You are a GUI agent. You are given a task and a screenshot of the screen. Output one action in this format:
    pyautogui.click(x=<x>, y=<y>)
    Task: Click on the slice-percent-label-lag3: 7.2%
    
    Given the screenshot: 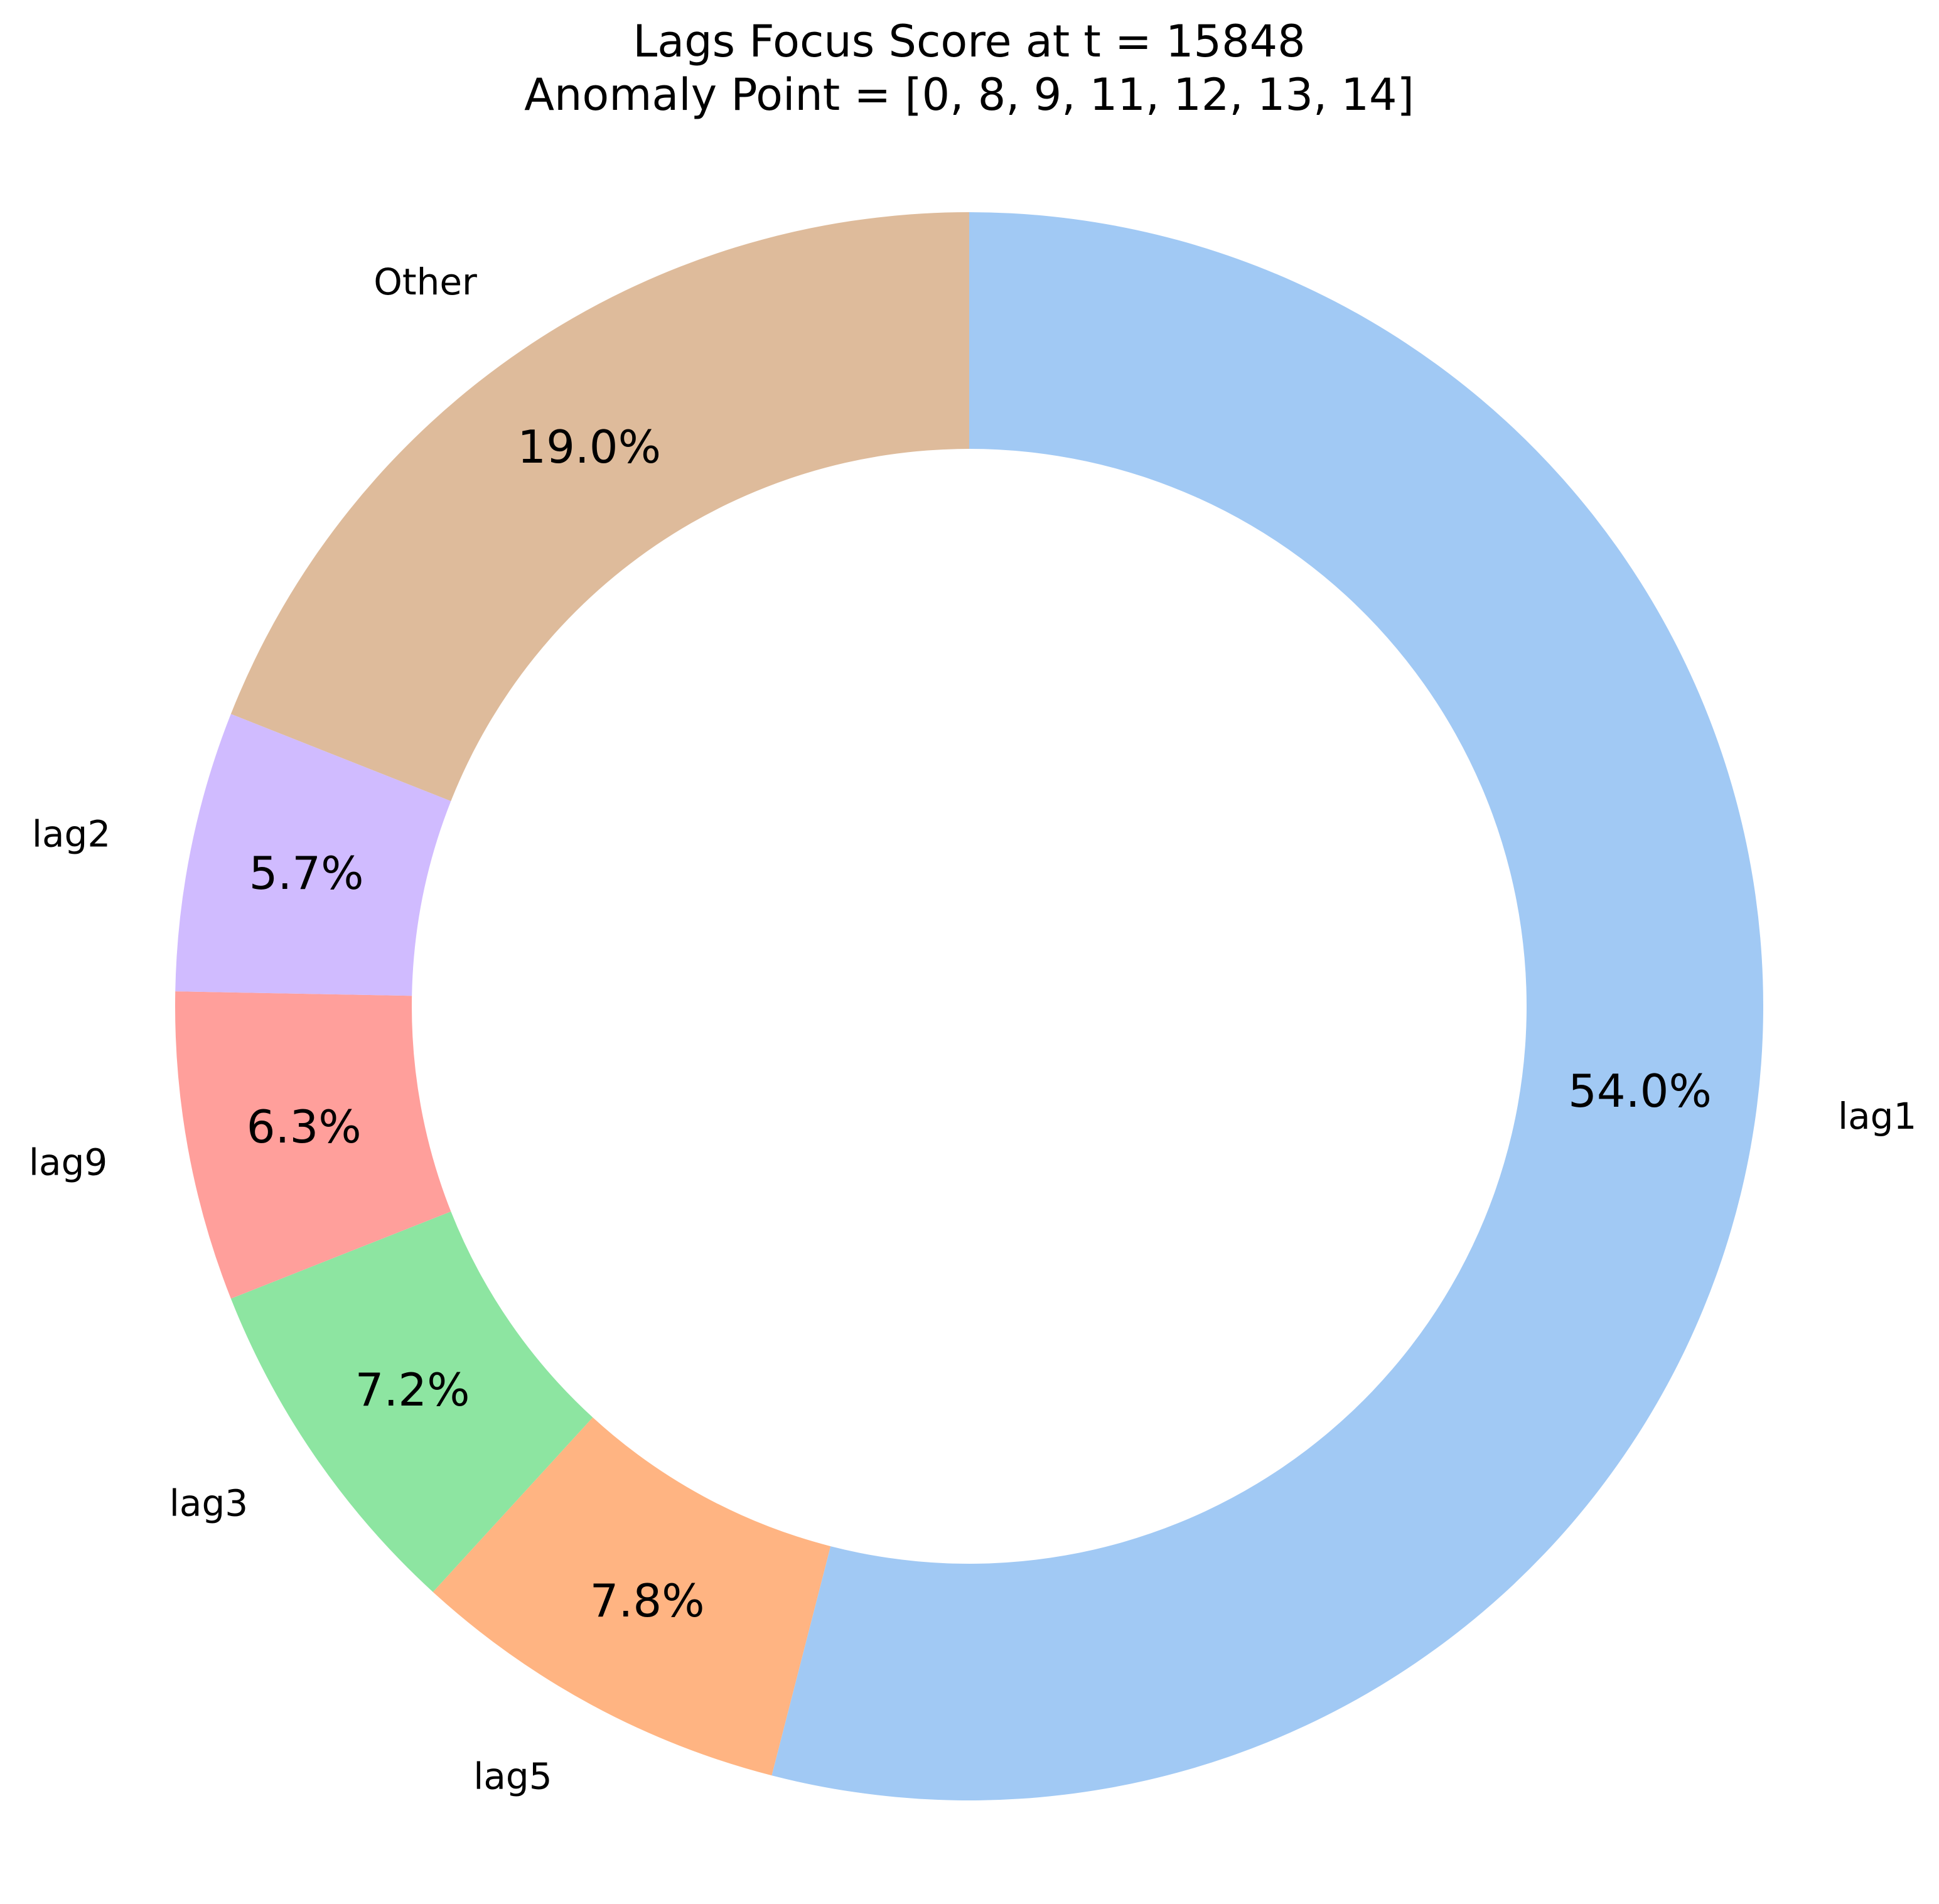 What is the action you would take?
    pyautogui.click(x=412, y=1389)
    